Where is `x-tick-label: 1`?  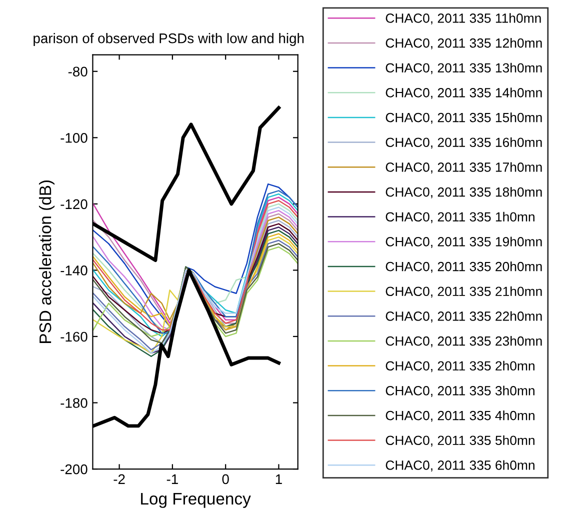
x-tick-label: 1 is located at coordinates (279, 479).